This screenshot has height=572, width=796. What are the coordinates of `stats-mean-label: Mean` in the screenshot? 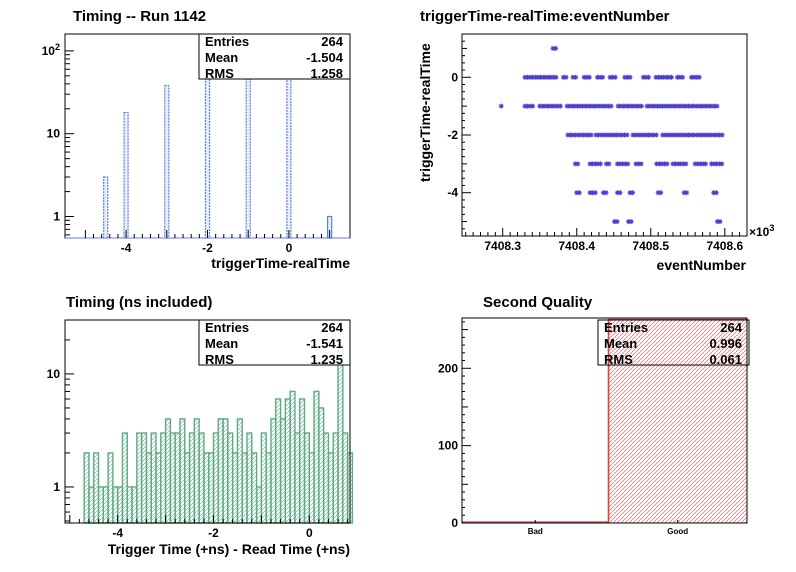 It's located at (221, 57).